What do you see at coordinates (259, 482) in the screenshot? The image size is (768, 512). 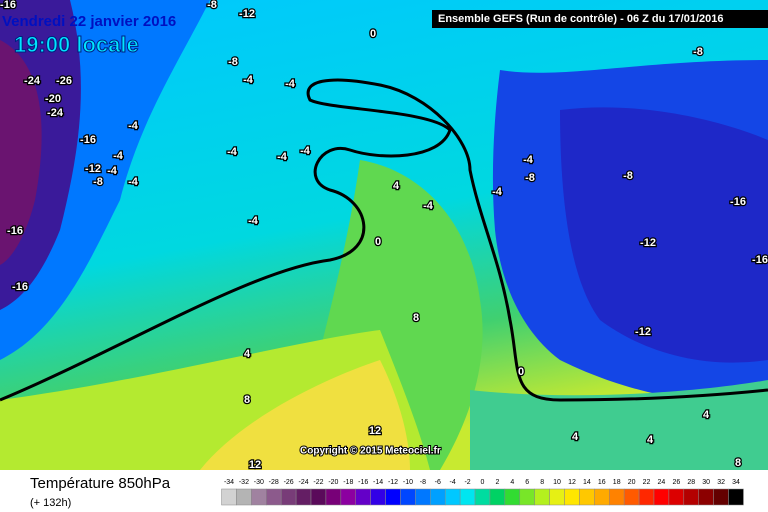 I see `legend-label: -30` at bounding box center [259, 482].